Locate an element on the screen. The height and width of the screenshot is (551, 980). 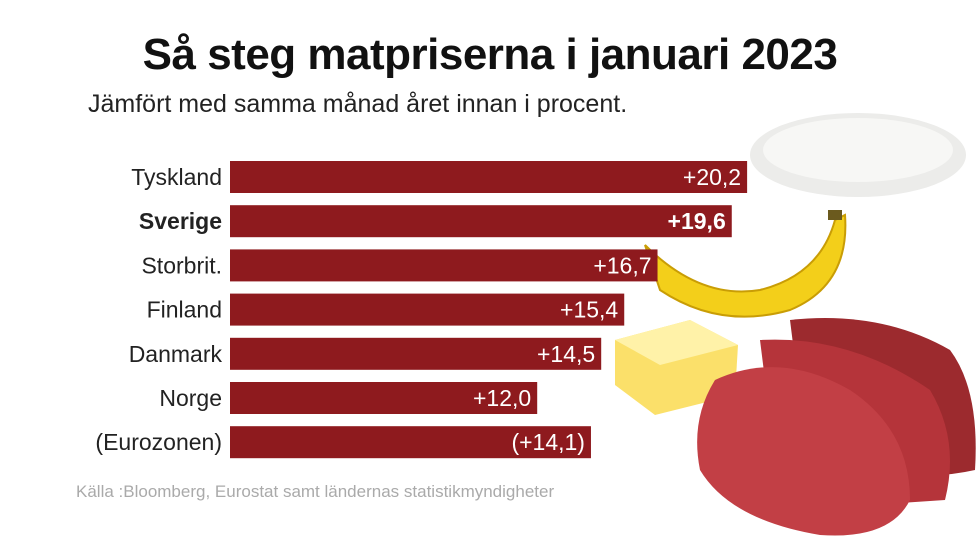
category-label: Storbrit. is located at coordinates (181, 265).